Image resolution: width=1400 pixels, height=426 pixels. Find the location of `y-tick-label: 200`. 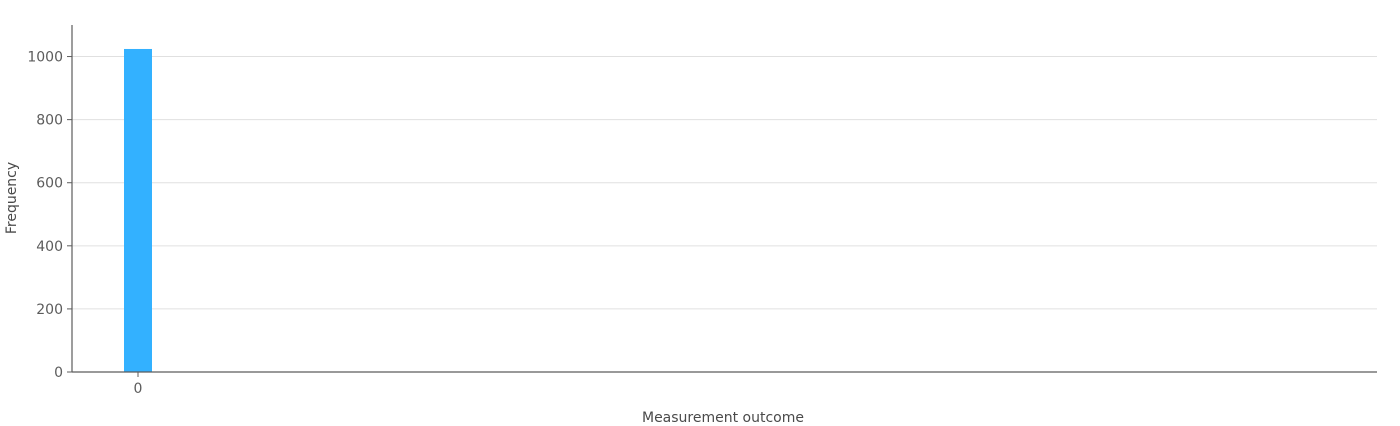

y-tick-label: 200 is located at coordinates (49, 310).